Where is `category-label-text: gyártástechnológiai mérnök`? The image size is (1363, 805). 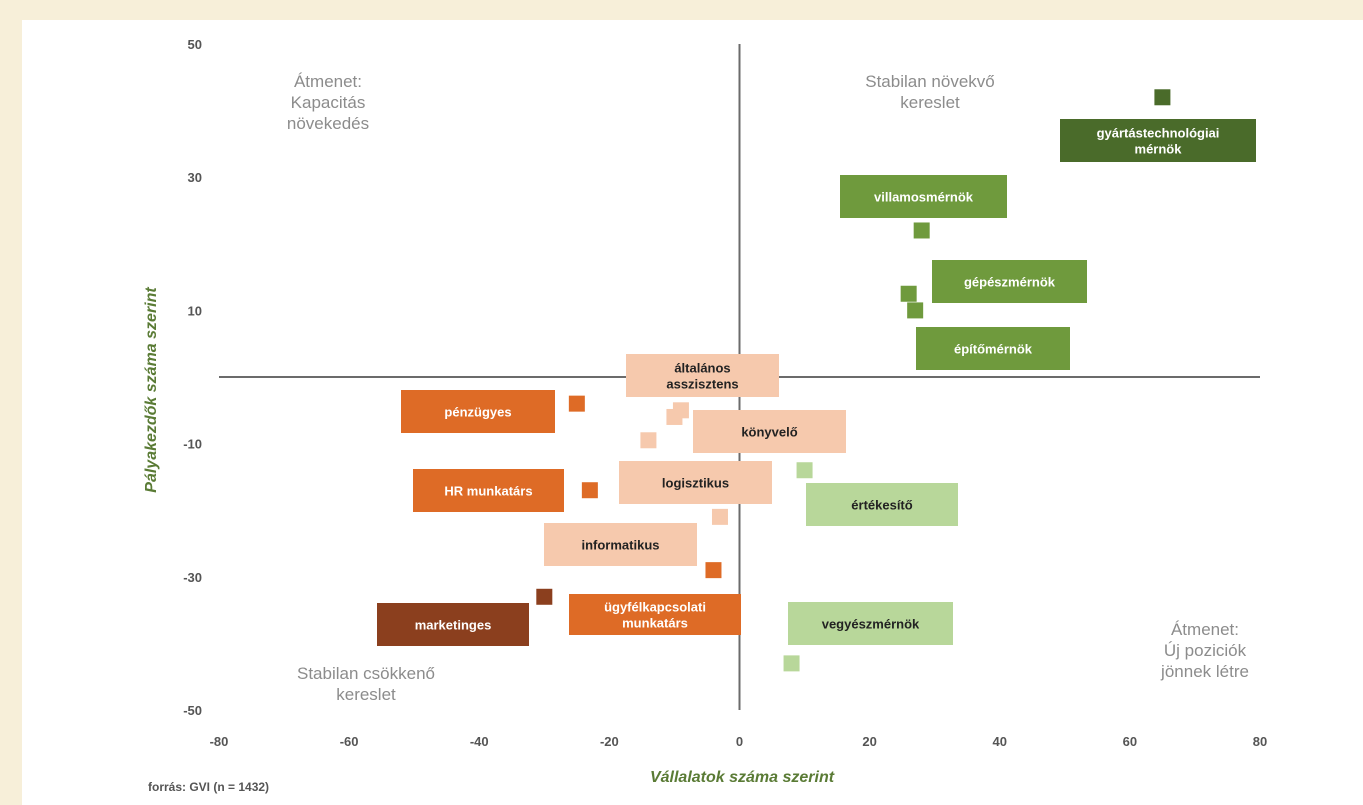 category-label-text: gyártástechnológiai mérnök is located at coordinates (1158, 141).